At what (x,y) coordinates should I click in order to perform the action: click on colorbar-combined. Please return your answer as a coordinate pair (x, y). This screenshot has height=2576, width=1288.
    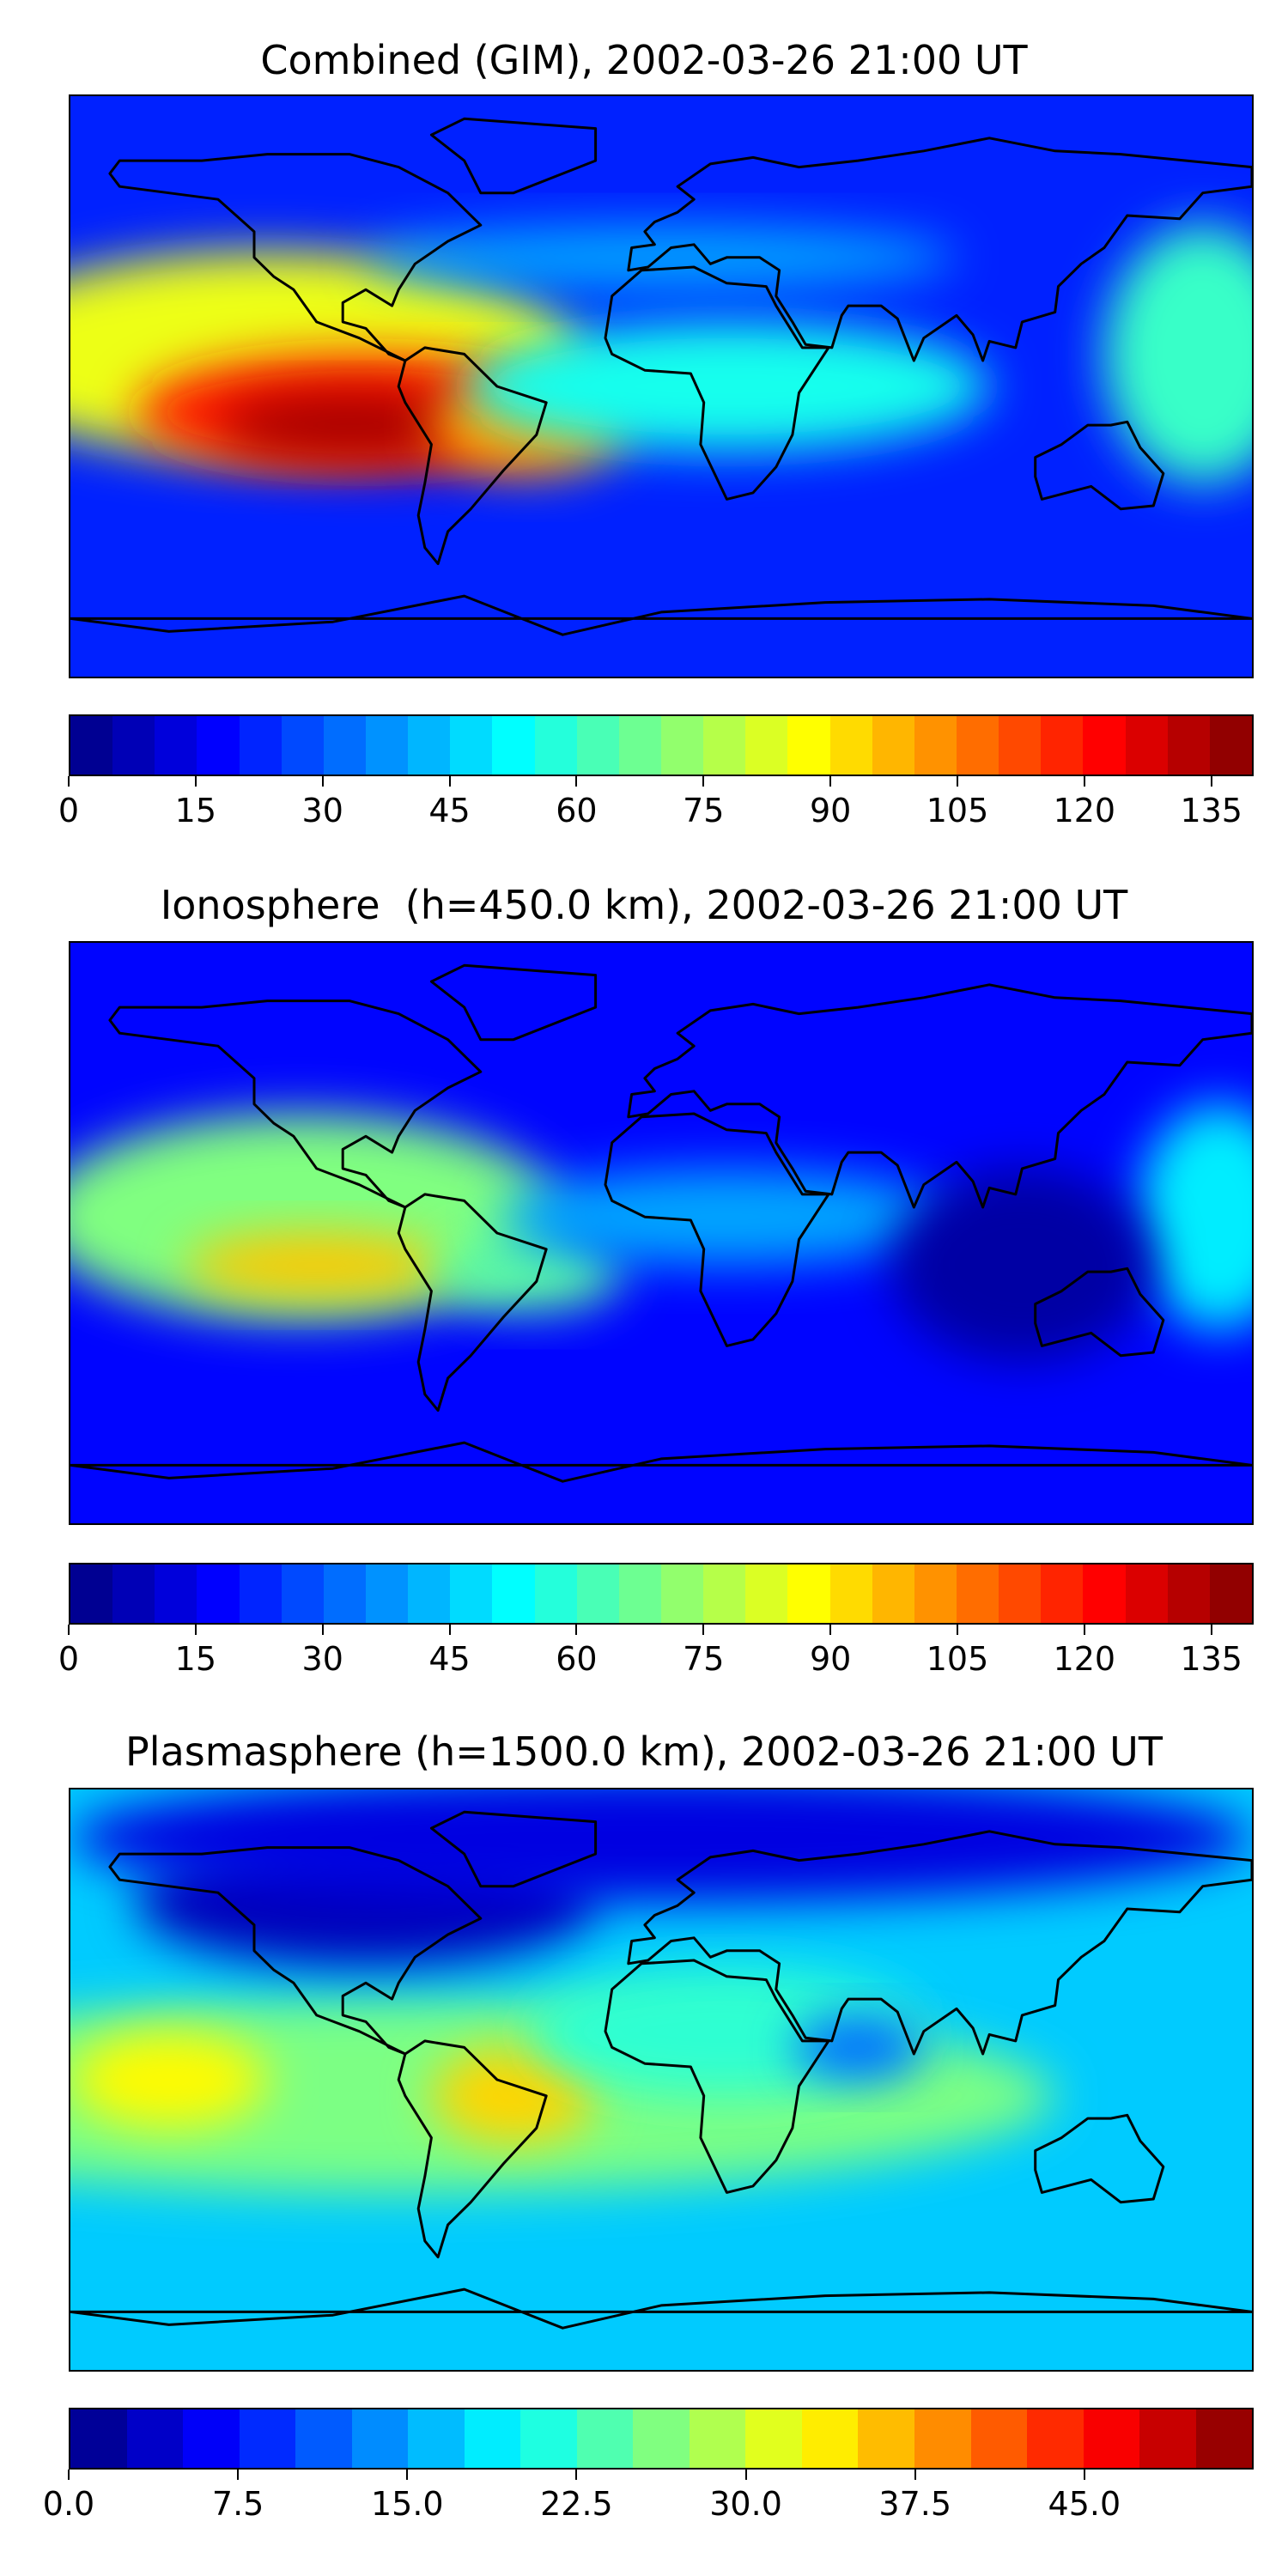
    Looking at the image, I should click on (662, 745).